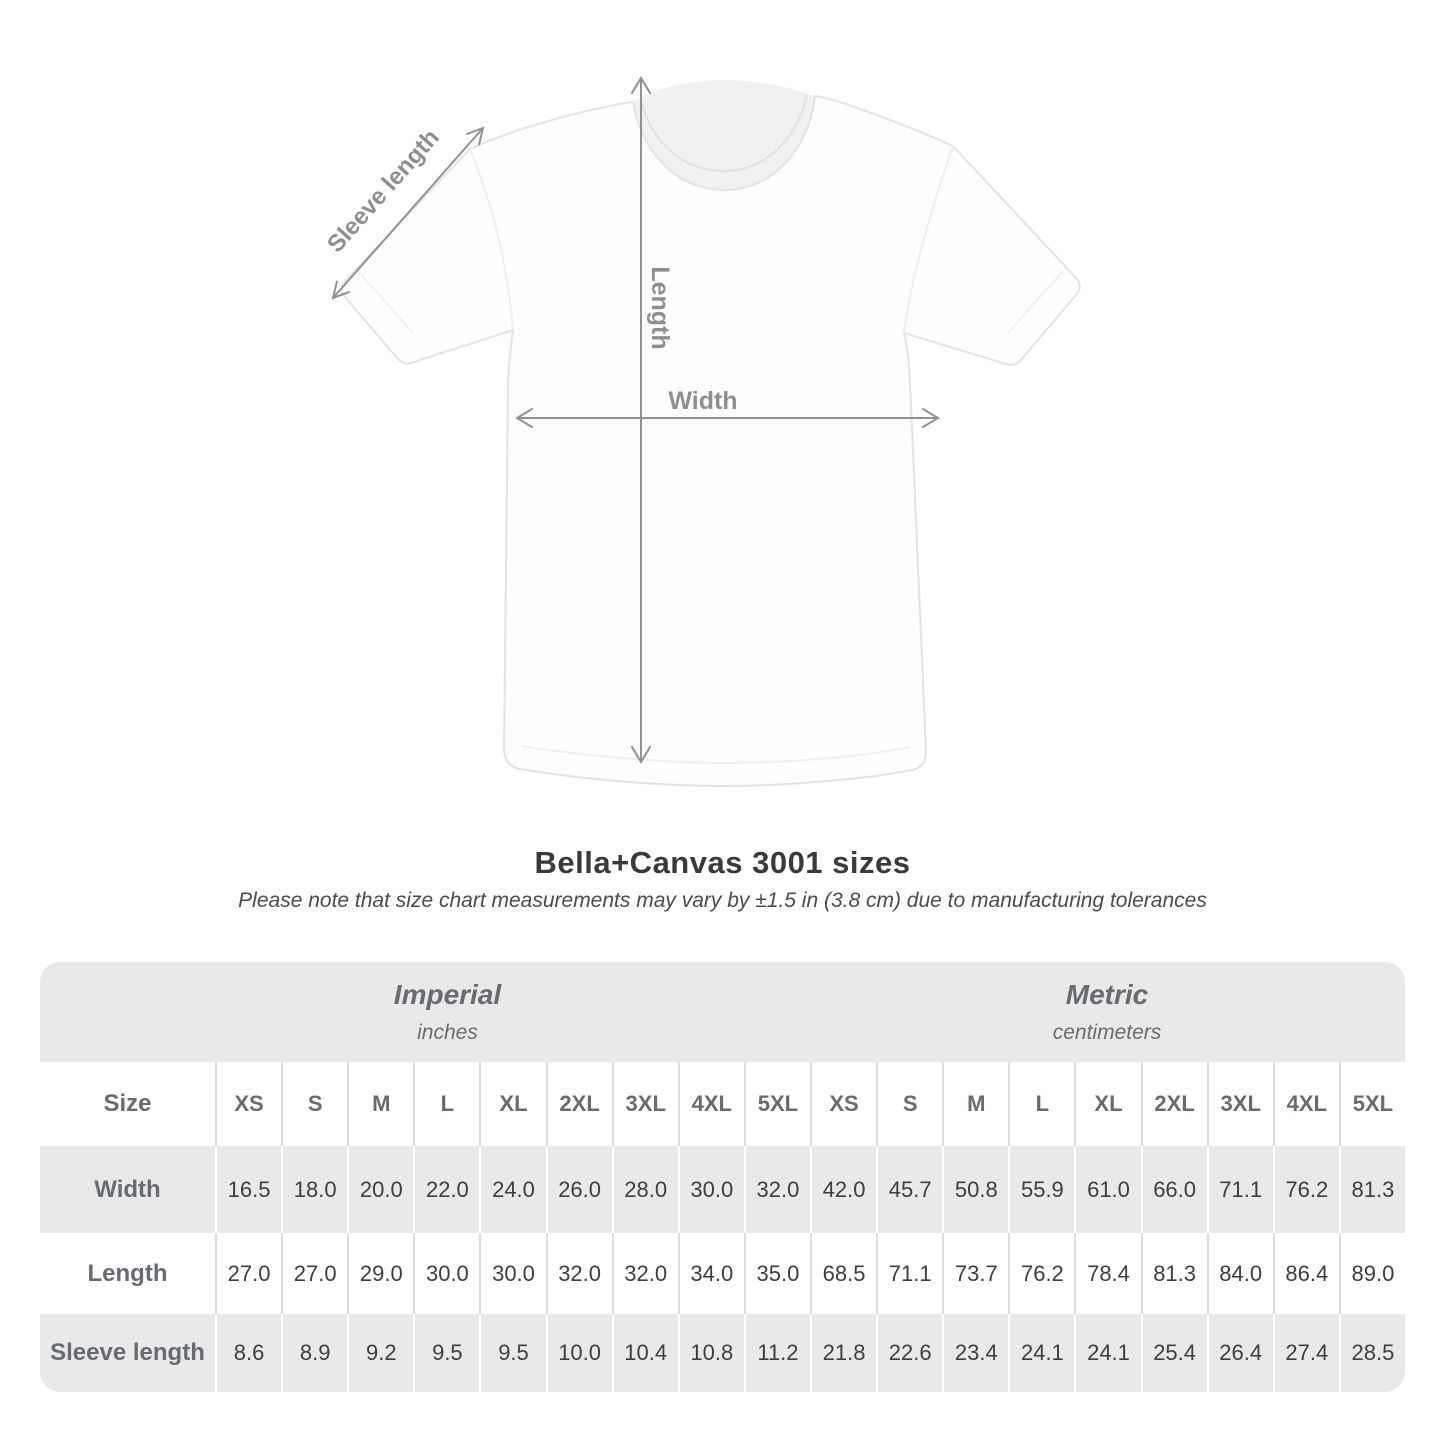 This screenshot has height=1445, width=1445. Describe the element at coordinates (248, 1104) in the screenshot. I see `size-col-header-imperial-xs: XS` at that location.